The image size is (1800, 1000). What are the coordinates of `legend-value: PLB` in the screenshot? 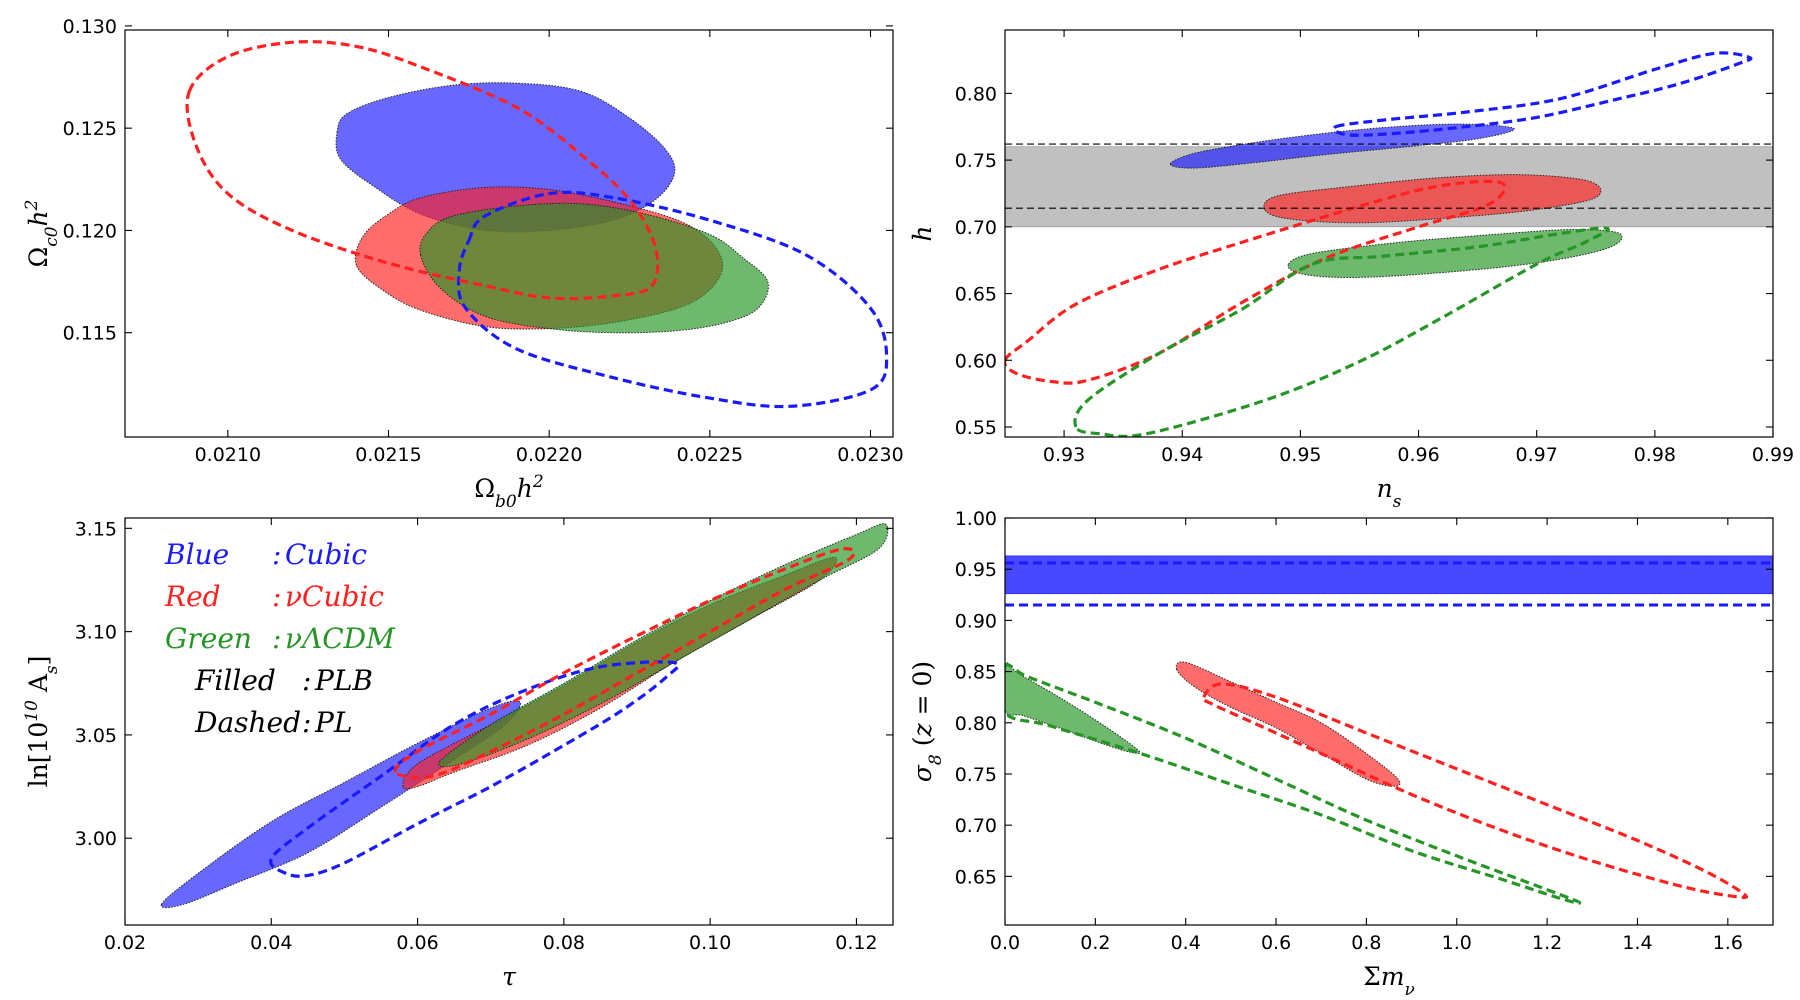 It's located at (343, 680).